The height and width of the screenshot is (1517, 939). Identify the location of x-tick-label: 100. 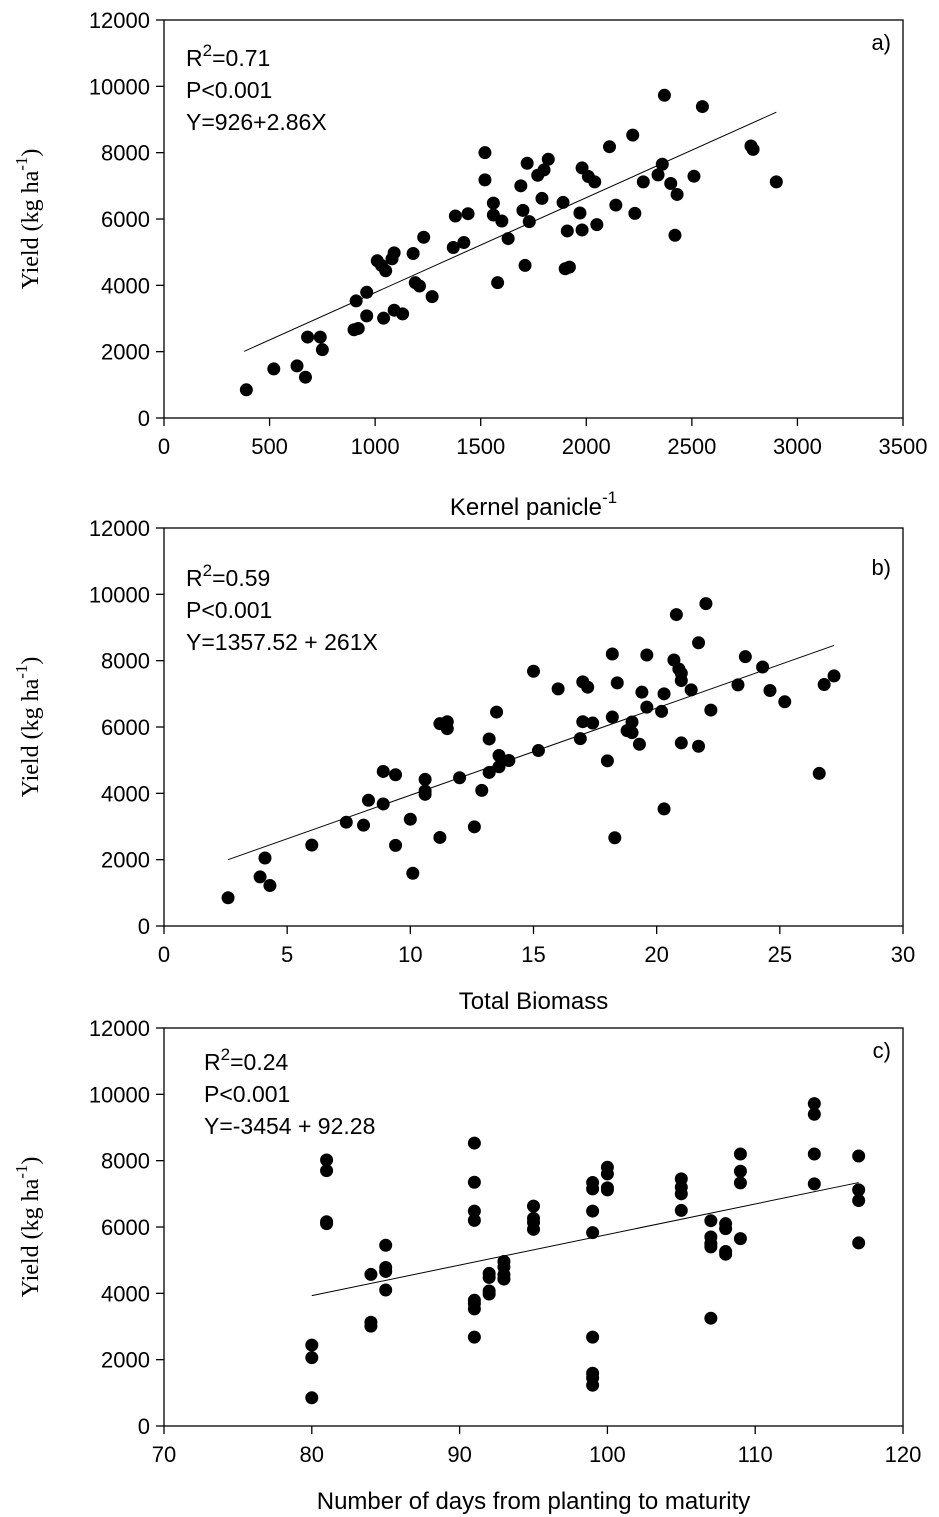
(607, 1454).